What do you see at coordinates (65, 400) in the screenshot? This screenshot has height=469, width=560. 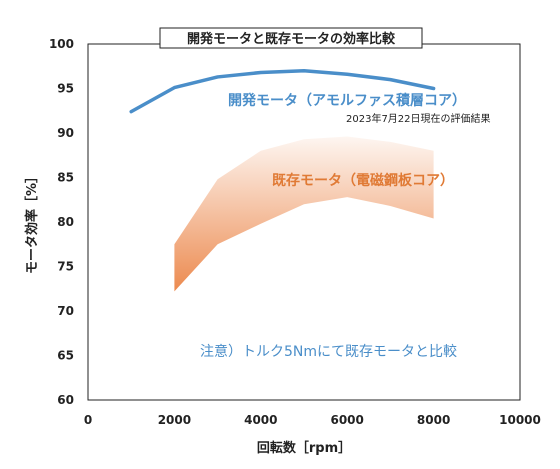 I see `y-tick-label: 60` at bounding box center [65, 400].